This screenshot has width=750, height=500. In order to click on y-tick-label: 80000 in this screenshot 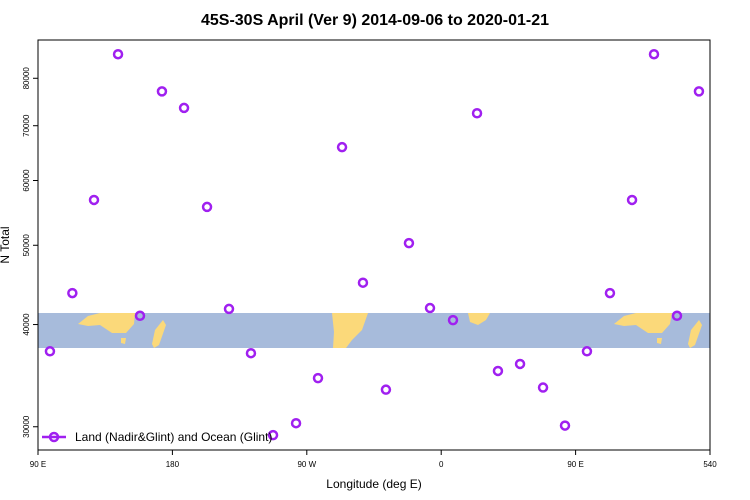, I will do `click(26, 78)`.